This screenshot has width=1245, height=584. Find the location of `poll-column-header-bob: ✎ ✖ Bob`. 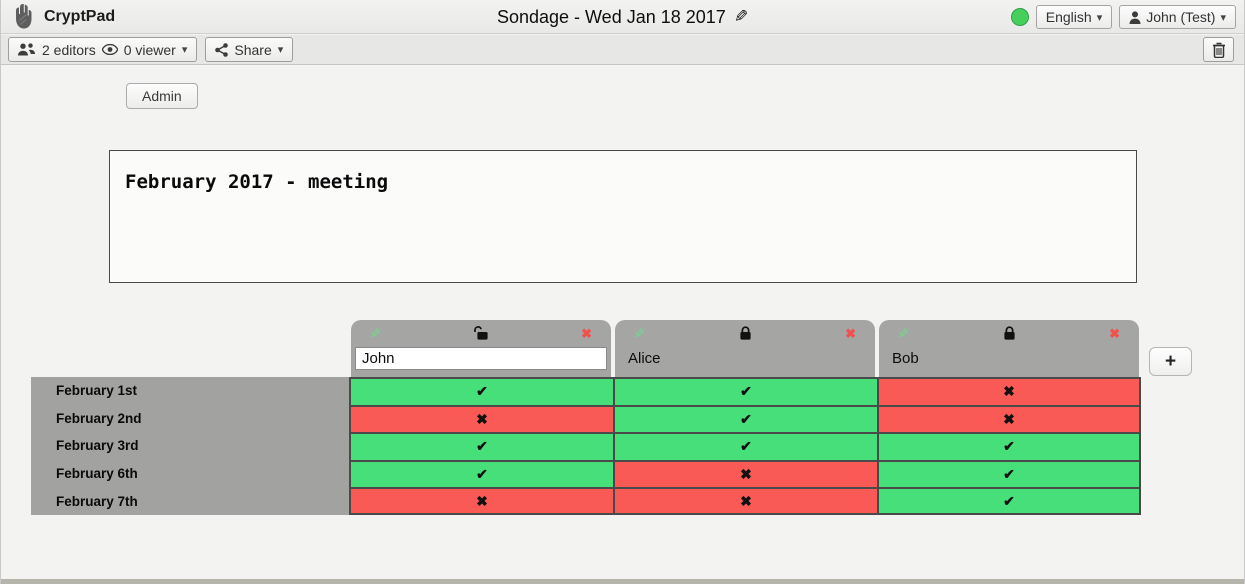

poll-column-header-bob: ✎ ✖ Bob is located at coordinates (1009, 348).